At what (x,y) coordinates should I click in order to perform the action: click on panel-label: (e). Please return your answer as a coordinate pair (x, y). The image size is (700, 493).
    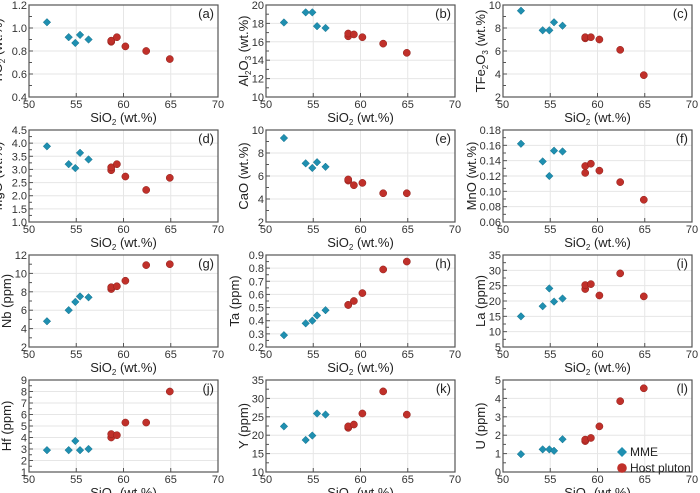
    Looking at the image, I should click on (443, 138).